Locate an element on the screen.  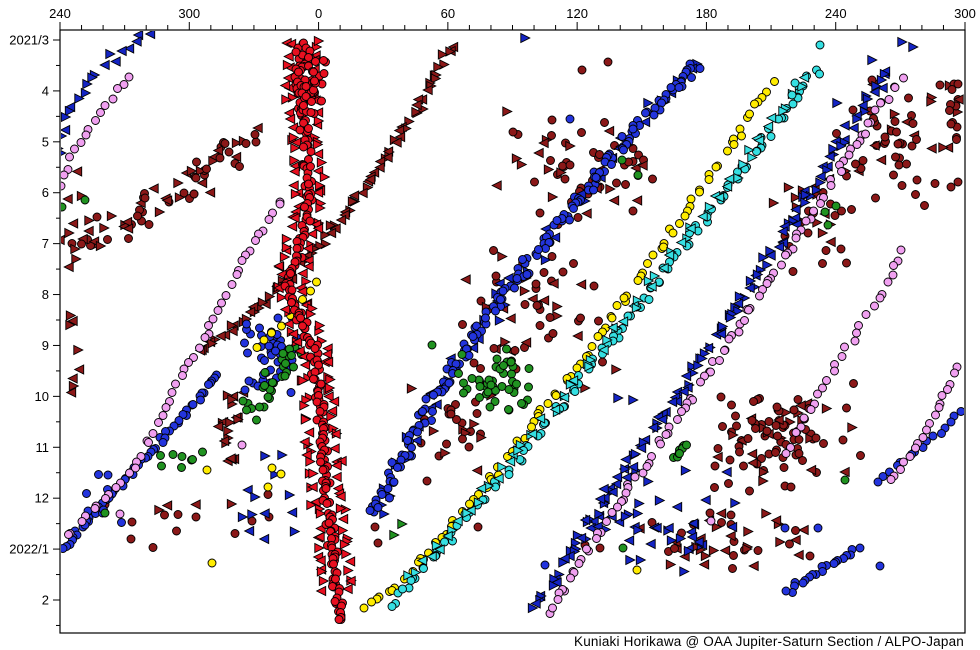
series-blue-bottom-left-spray is located at coordinates (103, 500).